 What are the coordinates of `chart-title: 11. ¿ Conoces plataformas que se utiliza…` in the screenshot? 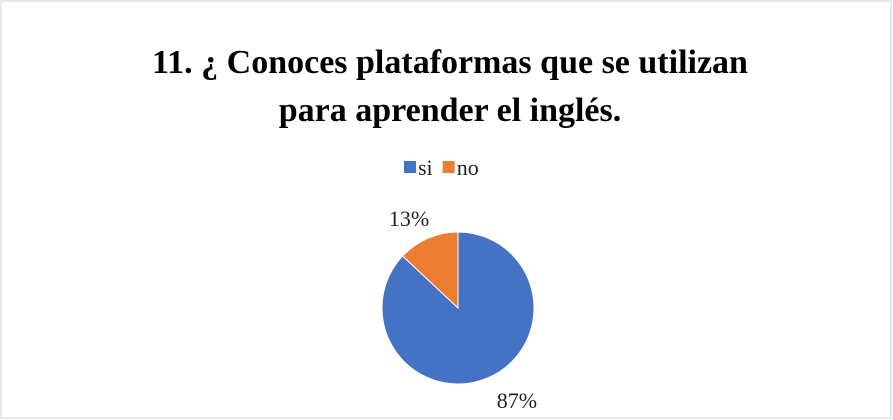 It's located at (450, 62).